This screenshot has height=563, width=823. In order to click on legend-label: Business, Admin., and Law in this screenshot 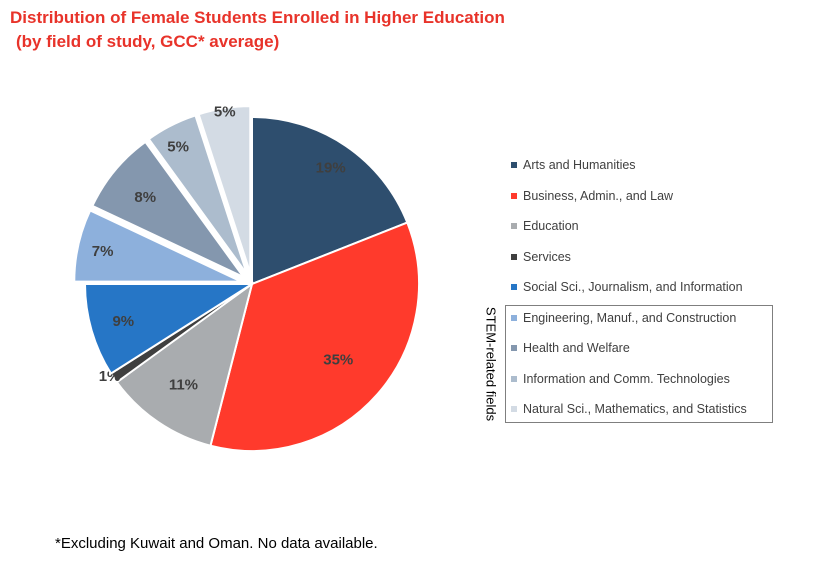, I will do `click(598, 195)`.